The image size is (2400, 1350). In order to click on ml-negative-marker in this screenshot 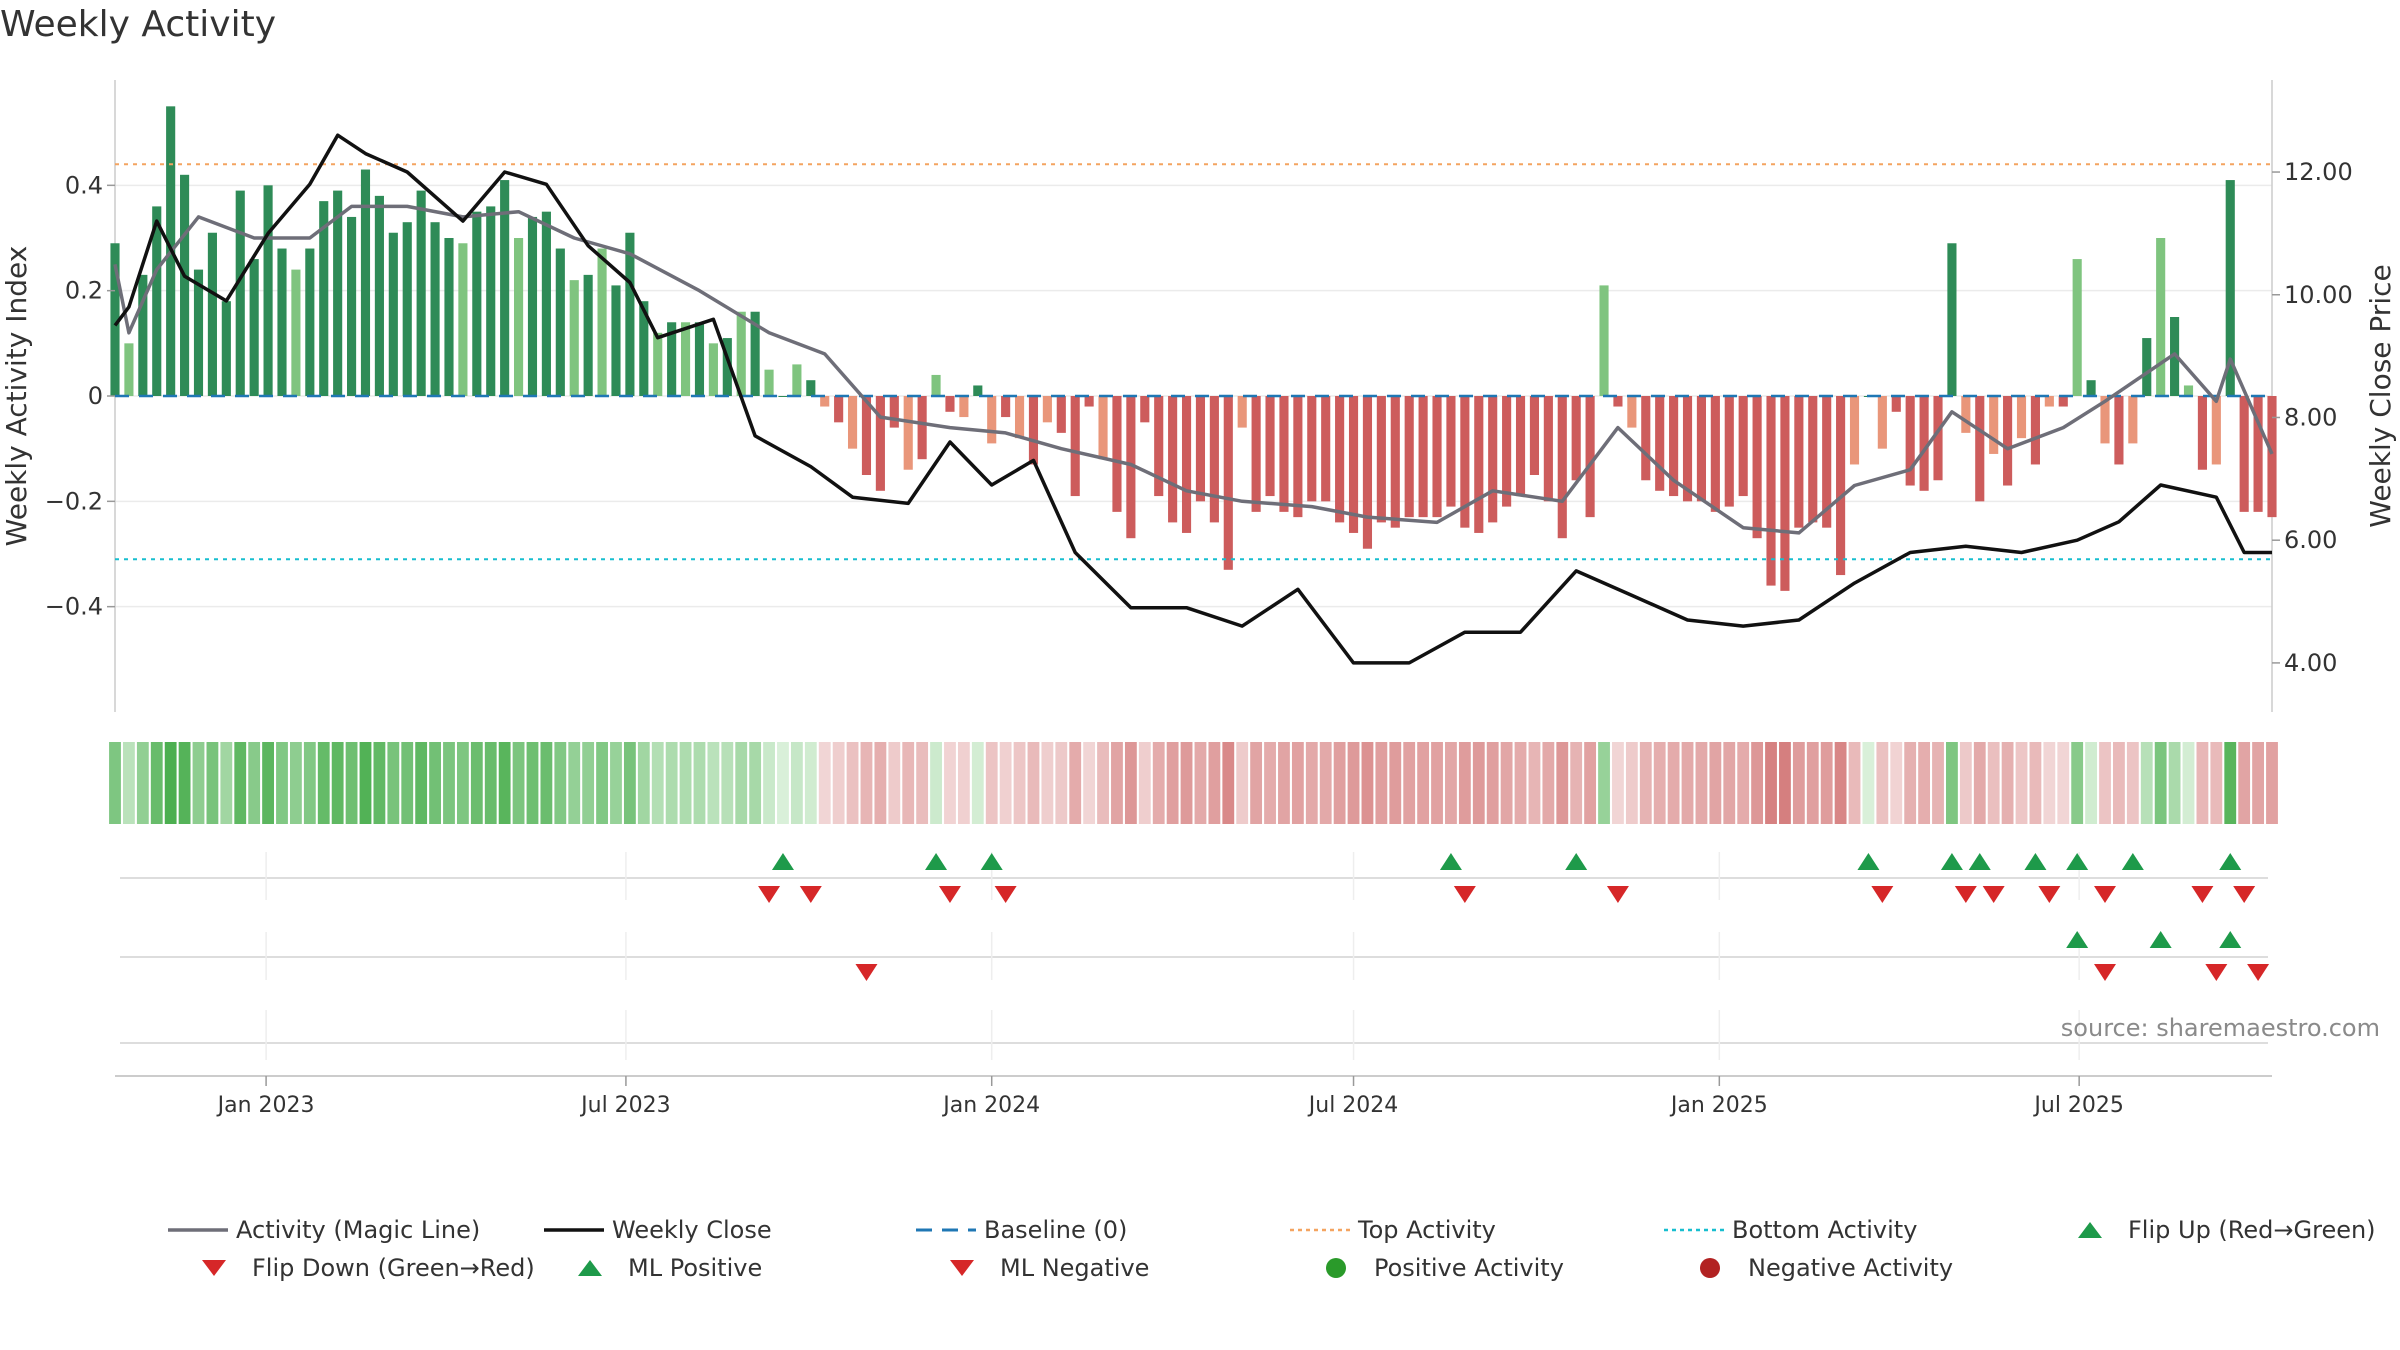, I will do `click(2258, 972)`.